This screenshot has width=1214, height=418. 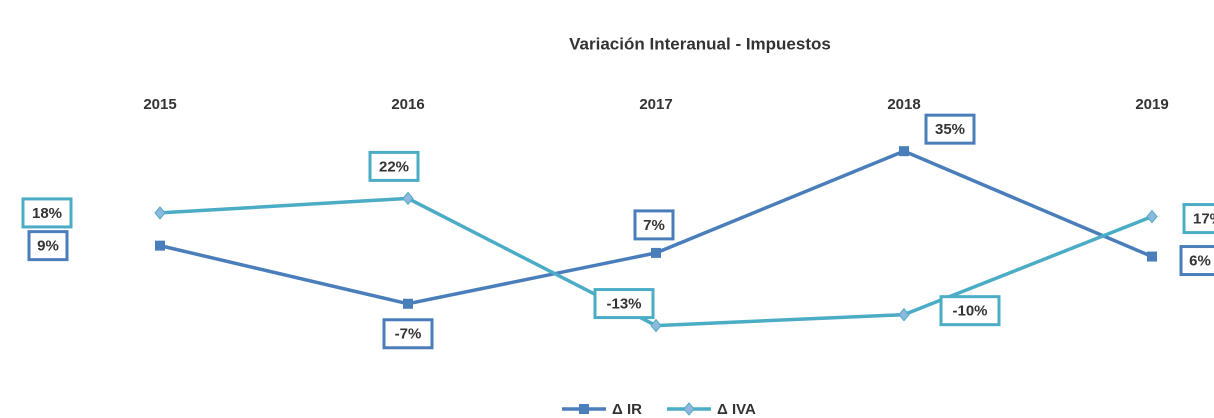 What do you see at coordinates (1151, 104) in the screenshot?
I see `x-tick-label: 2019` at bounding box center [1151, 104].